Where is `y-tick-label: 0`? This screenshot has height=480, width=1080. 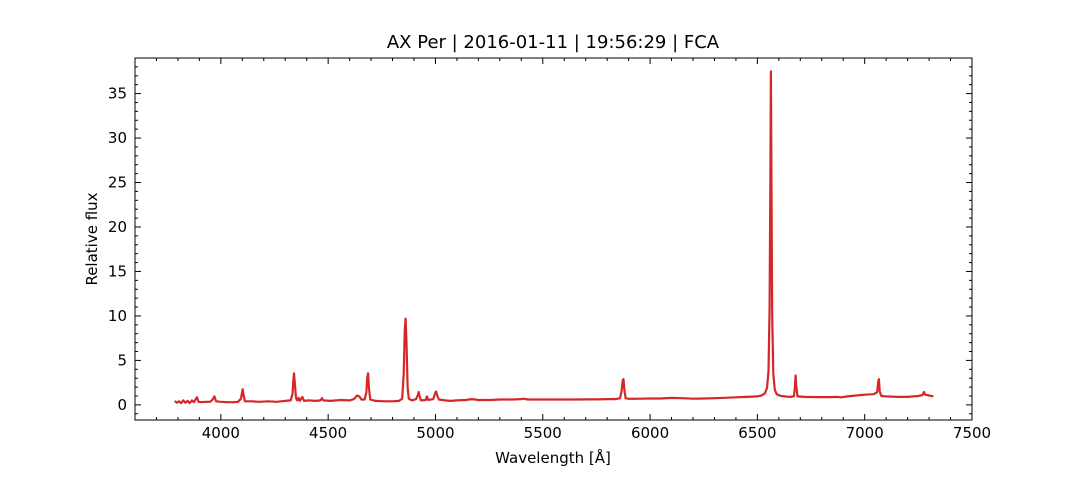
y-tick-label: 0 is located at coordinates (122, 405).